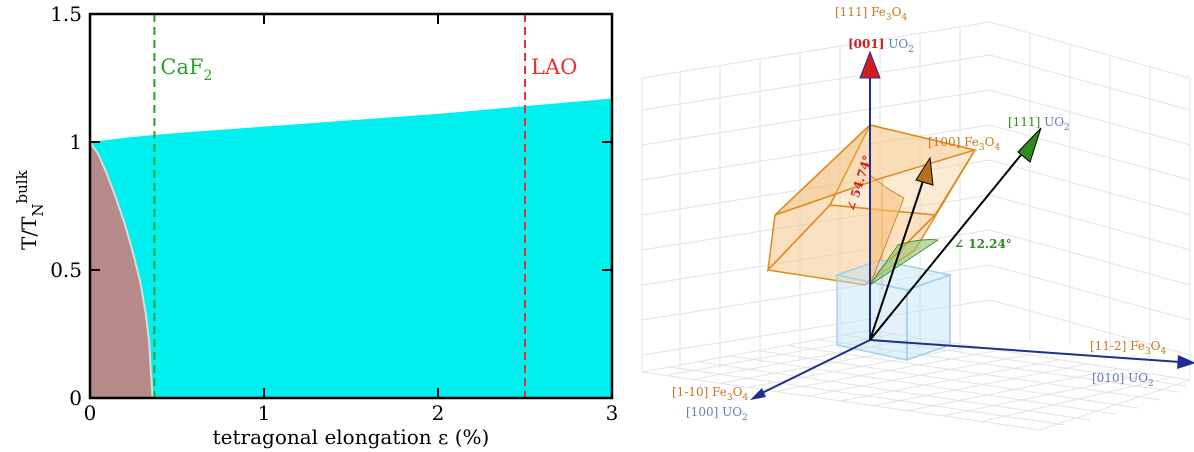 This screenshot has width=1194, height=452. What do you see at coordinates (612, 413) in the screenshot?
I see `x-tick-label: 3` at bounding box center [612, 413].